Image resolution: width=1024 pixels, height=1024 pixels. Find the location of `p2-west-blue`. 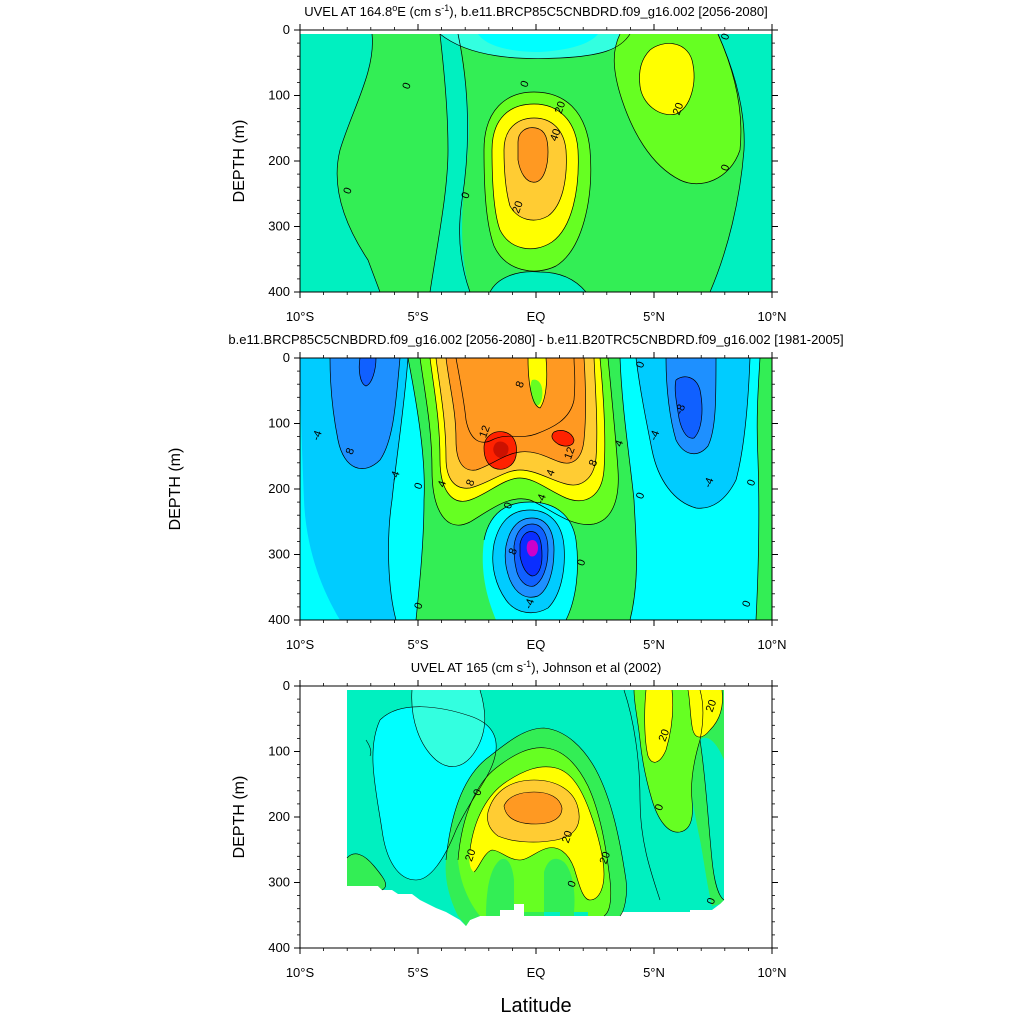

p2-west-blue is located at coordinates (365, 413).